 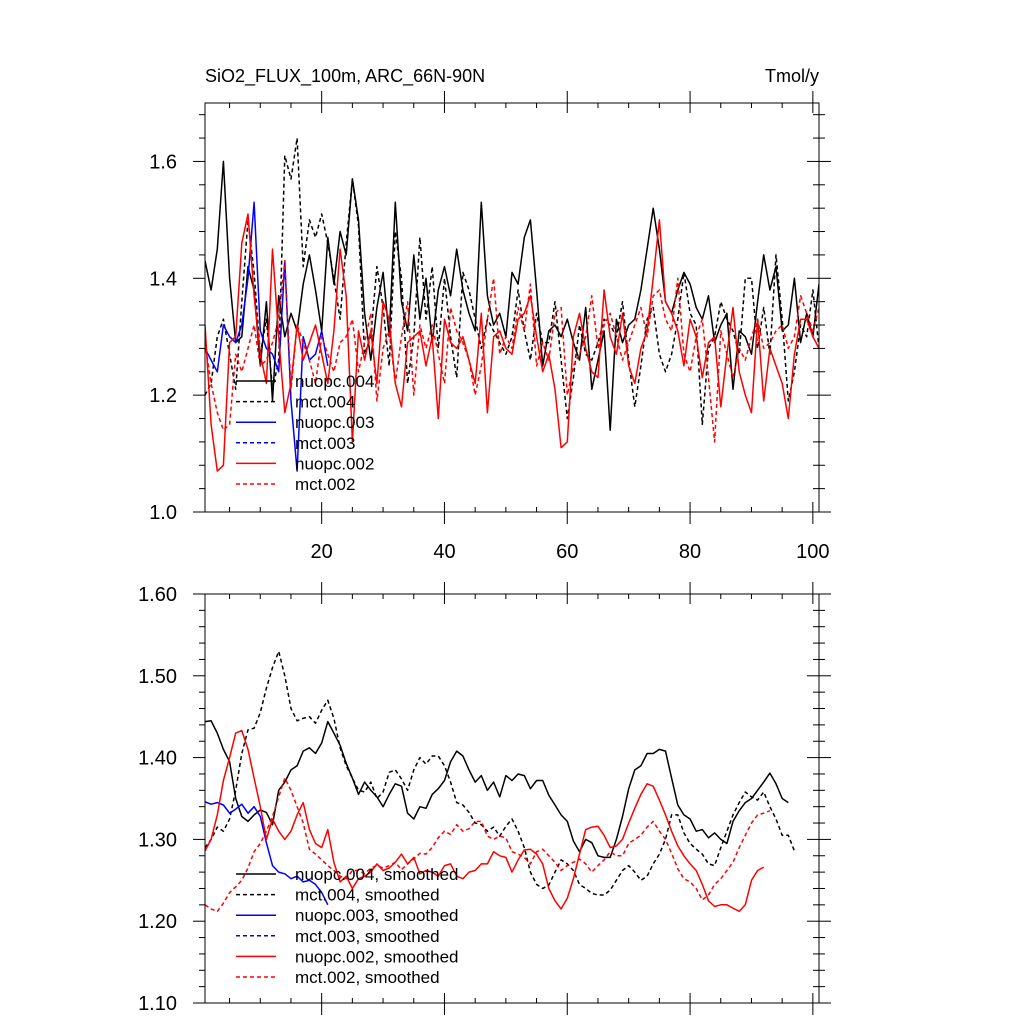 I want to click on top-ytick-label: 1.4, so click(x=163, y=279).